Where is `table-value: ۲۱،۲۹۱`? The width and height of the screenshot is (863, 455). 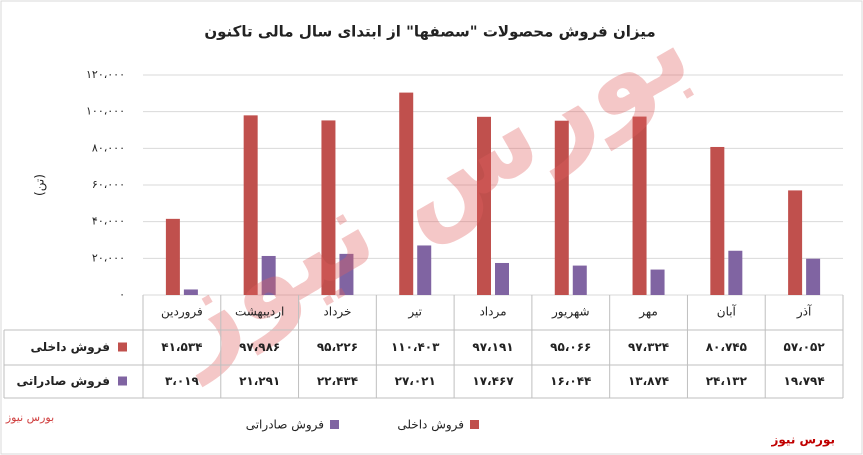 table-value: ۲۱،۲۹۱ is located at coordinates (259, 381).